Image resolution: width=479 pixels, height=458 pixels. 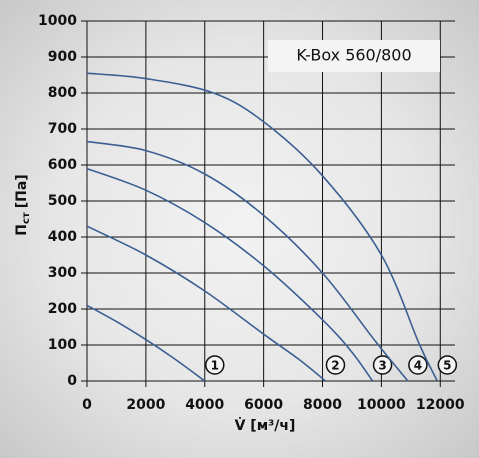 What do you see at coordinates (62, 165) in the screenshot?
I see `y-tick-label: 600` at bounding box center [62, 165].